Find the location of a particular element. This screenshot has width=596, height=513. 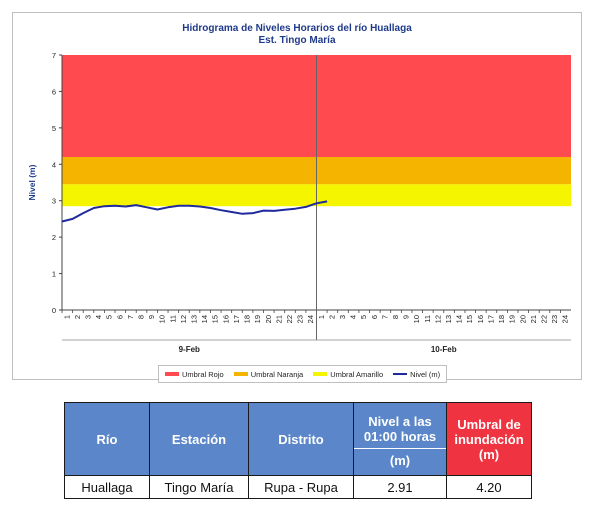

legend-label-naranja: Umbral Naranja is located at coordinates (277, 374).